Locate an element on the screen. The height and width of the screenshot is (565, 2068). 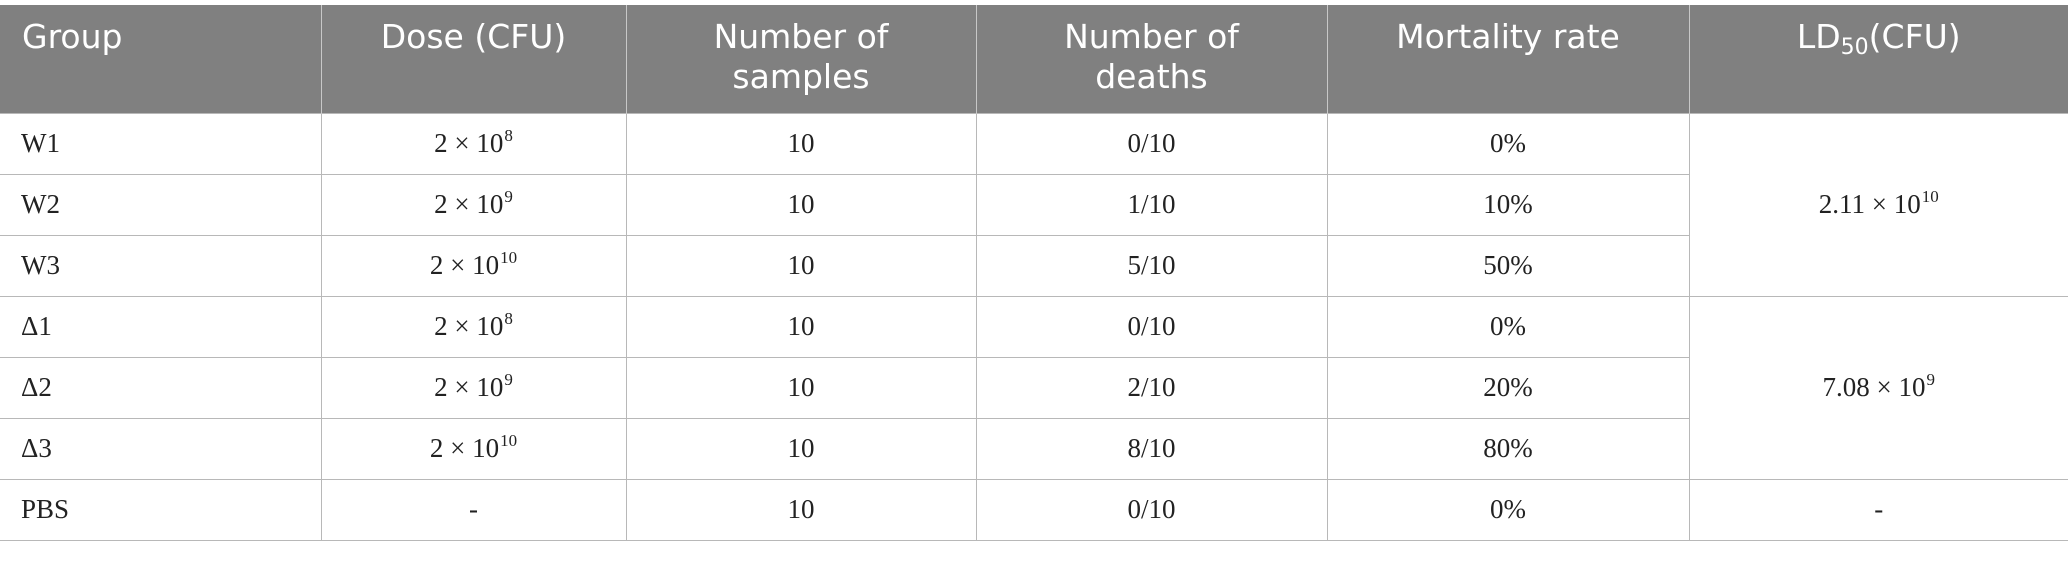
table-row: PBS - 10 0/10 0% - is located at coordinates (1034, 509).